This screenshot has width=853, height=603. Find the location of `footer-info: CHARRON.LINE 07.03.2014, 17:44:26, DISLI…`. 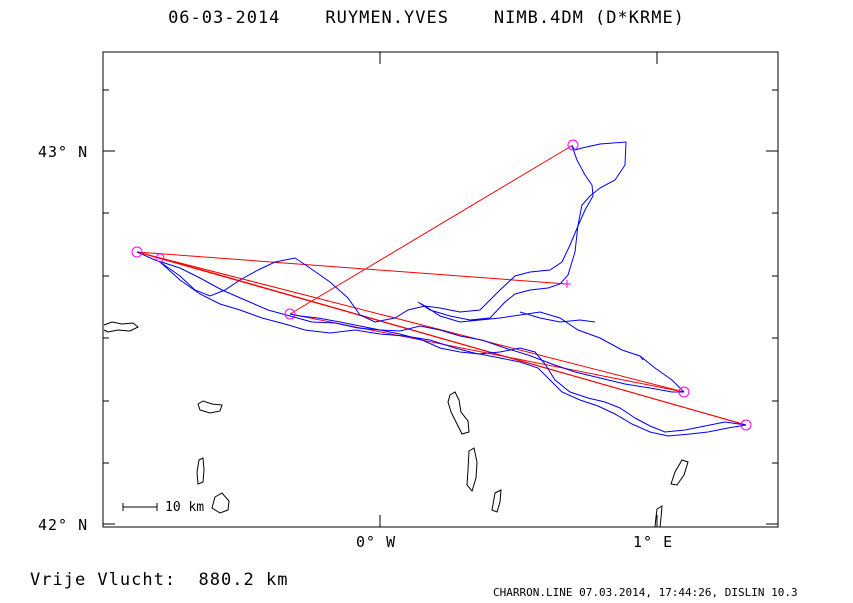

footer-info: CHARRON.LINE 07.03.2014, 17:44:26, DISLI… is located at coordinates (645, 592).